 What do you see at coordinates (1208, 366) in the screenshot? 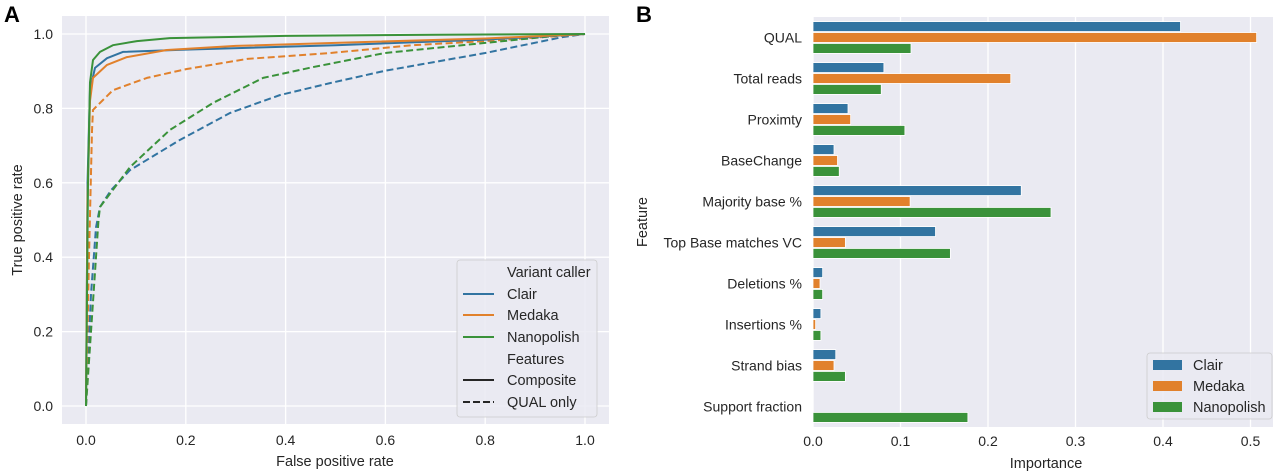
I see `legend-bar-label-clair: Clair` at bounding box center [1208, 366].